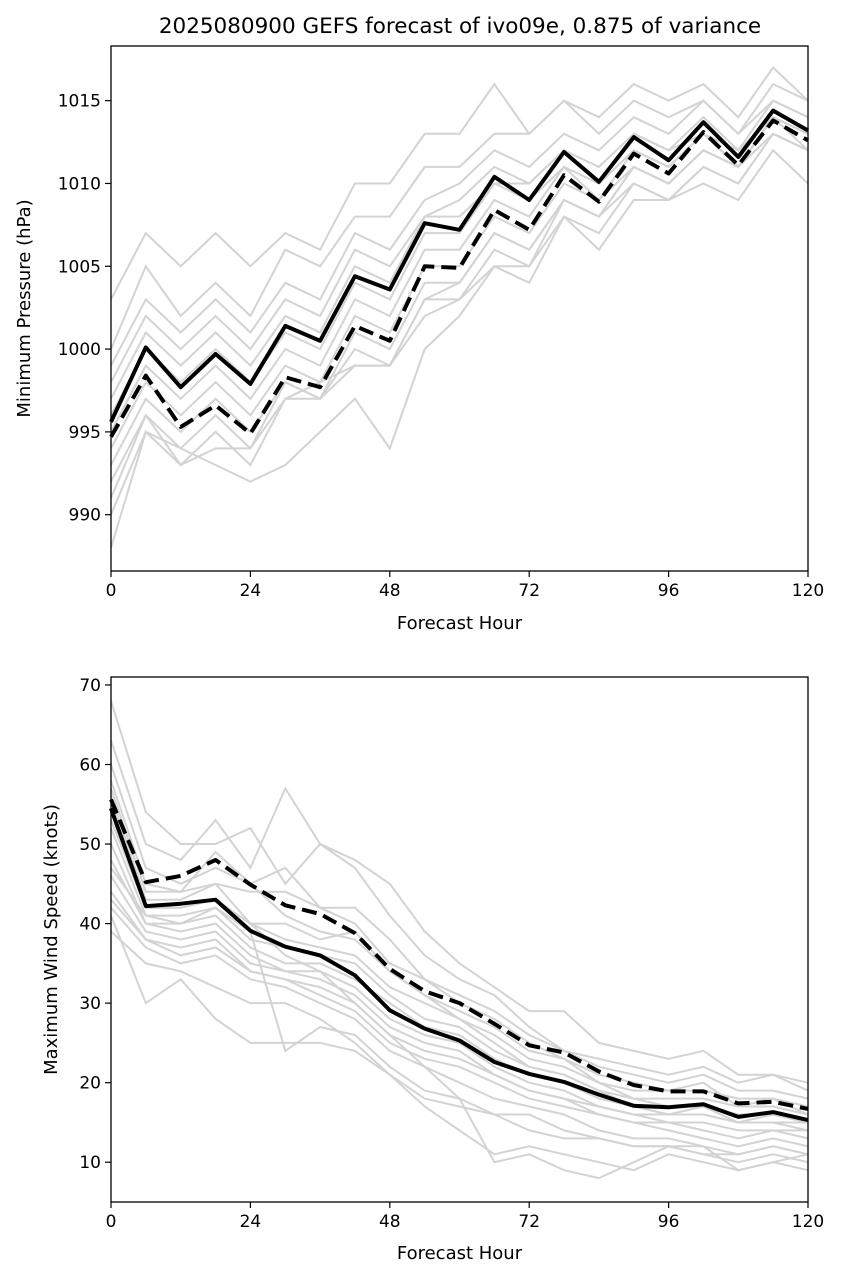 This screenshot has width=843, height=1279. I want to click on pressure-x-tick-label: 48, so click(390, 591).